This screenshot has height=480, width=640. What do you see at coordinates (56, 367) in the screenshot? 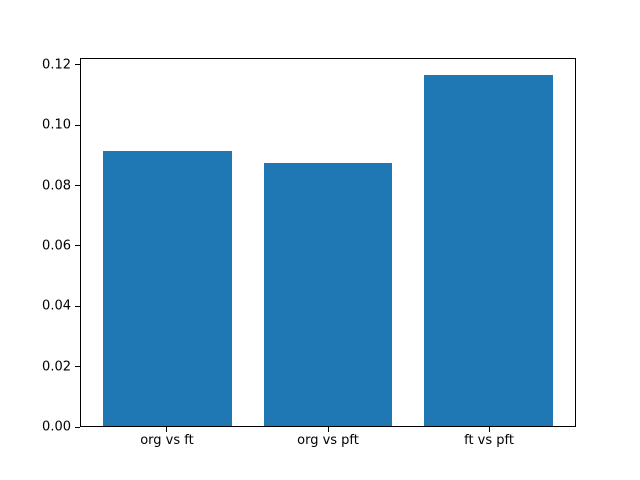
I see `y-tick-label: 0.02` at bounding box center [56, 367].